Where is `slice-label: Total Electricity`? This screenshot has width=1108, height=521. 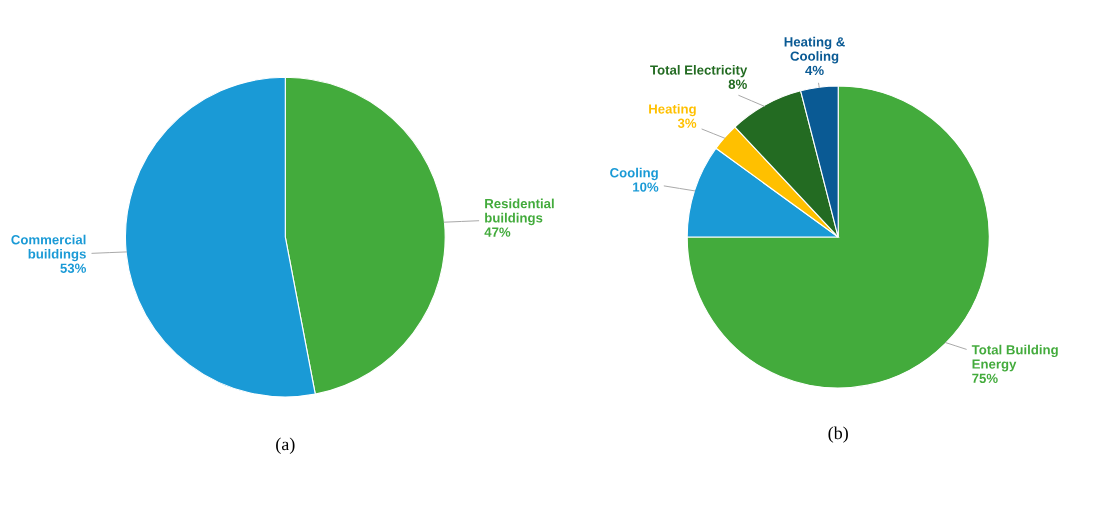
slice-label: Total Electricity is located at coordinates (699, 71).